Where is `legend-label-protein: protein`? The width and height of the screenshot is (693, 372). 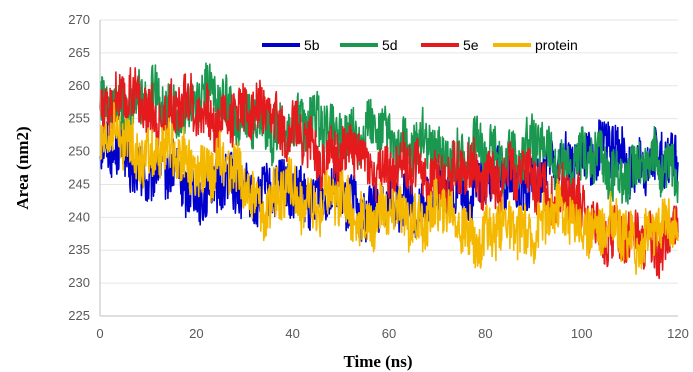
legend-label-protein: protein is located at coordinates (556, 45).